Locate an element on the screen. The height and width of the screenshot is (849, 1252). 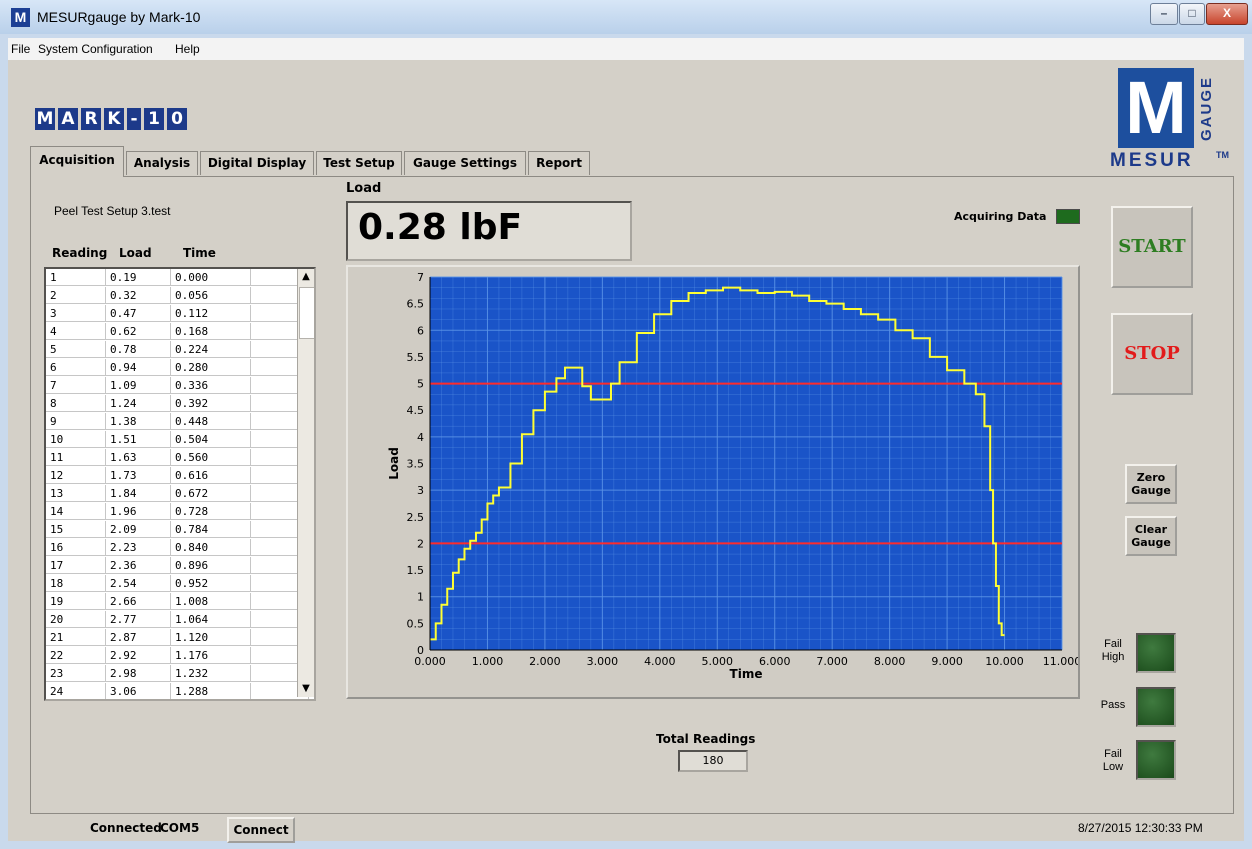
table-row: 21 2.87 1.120 is located at coordinates (177, 638).